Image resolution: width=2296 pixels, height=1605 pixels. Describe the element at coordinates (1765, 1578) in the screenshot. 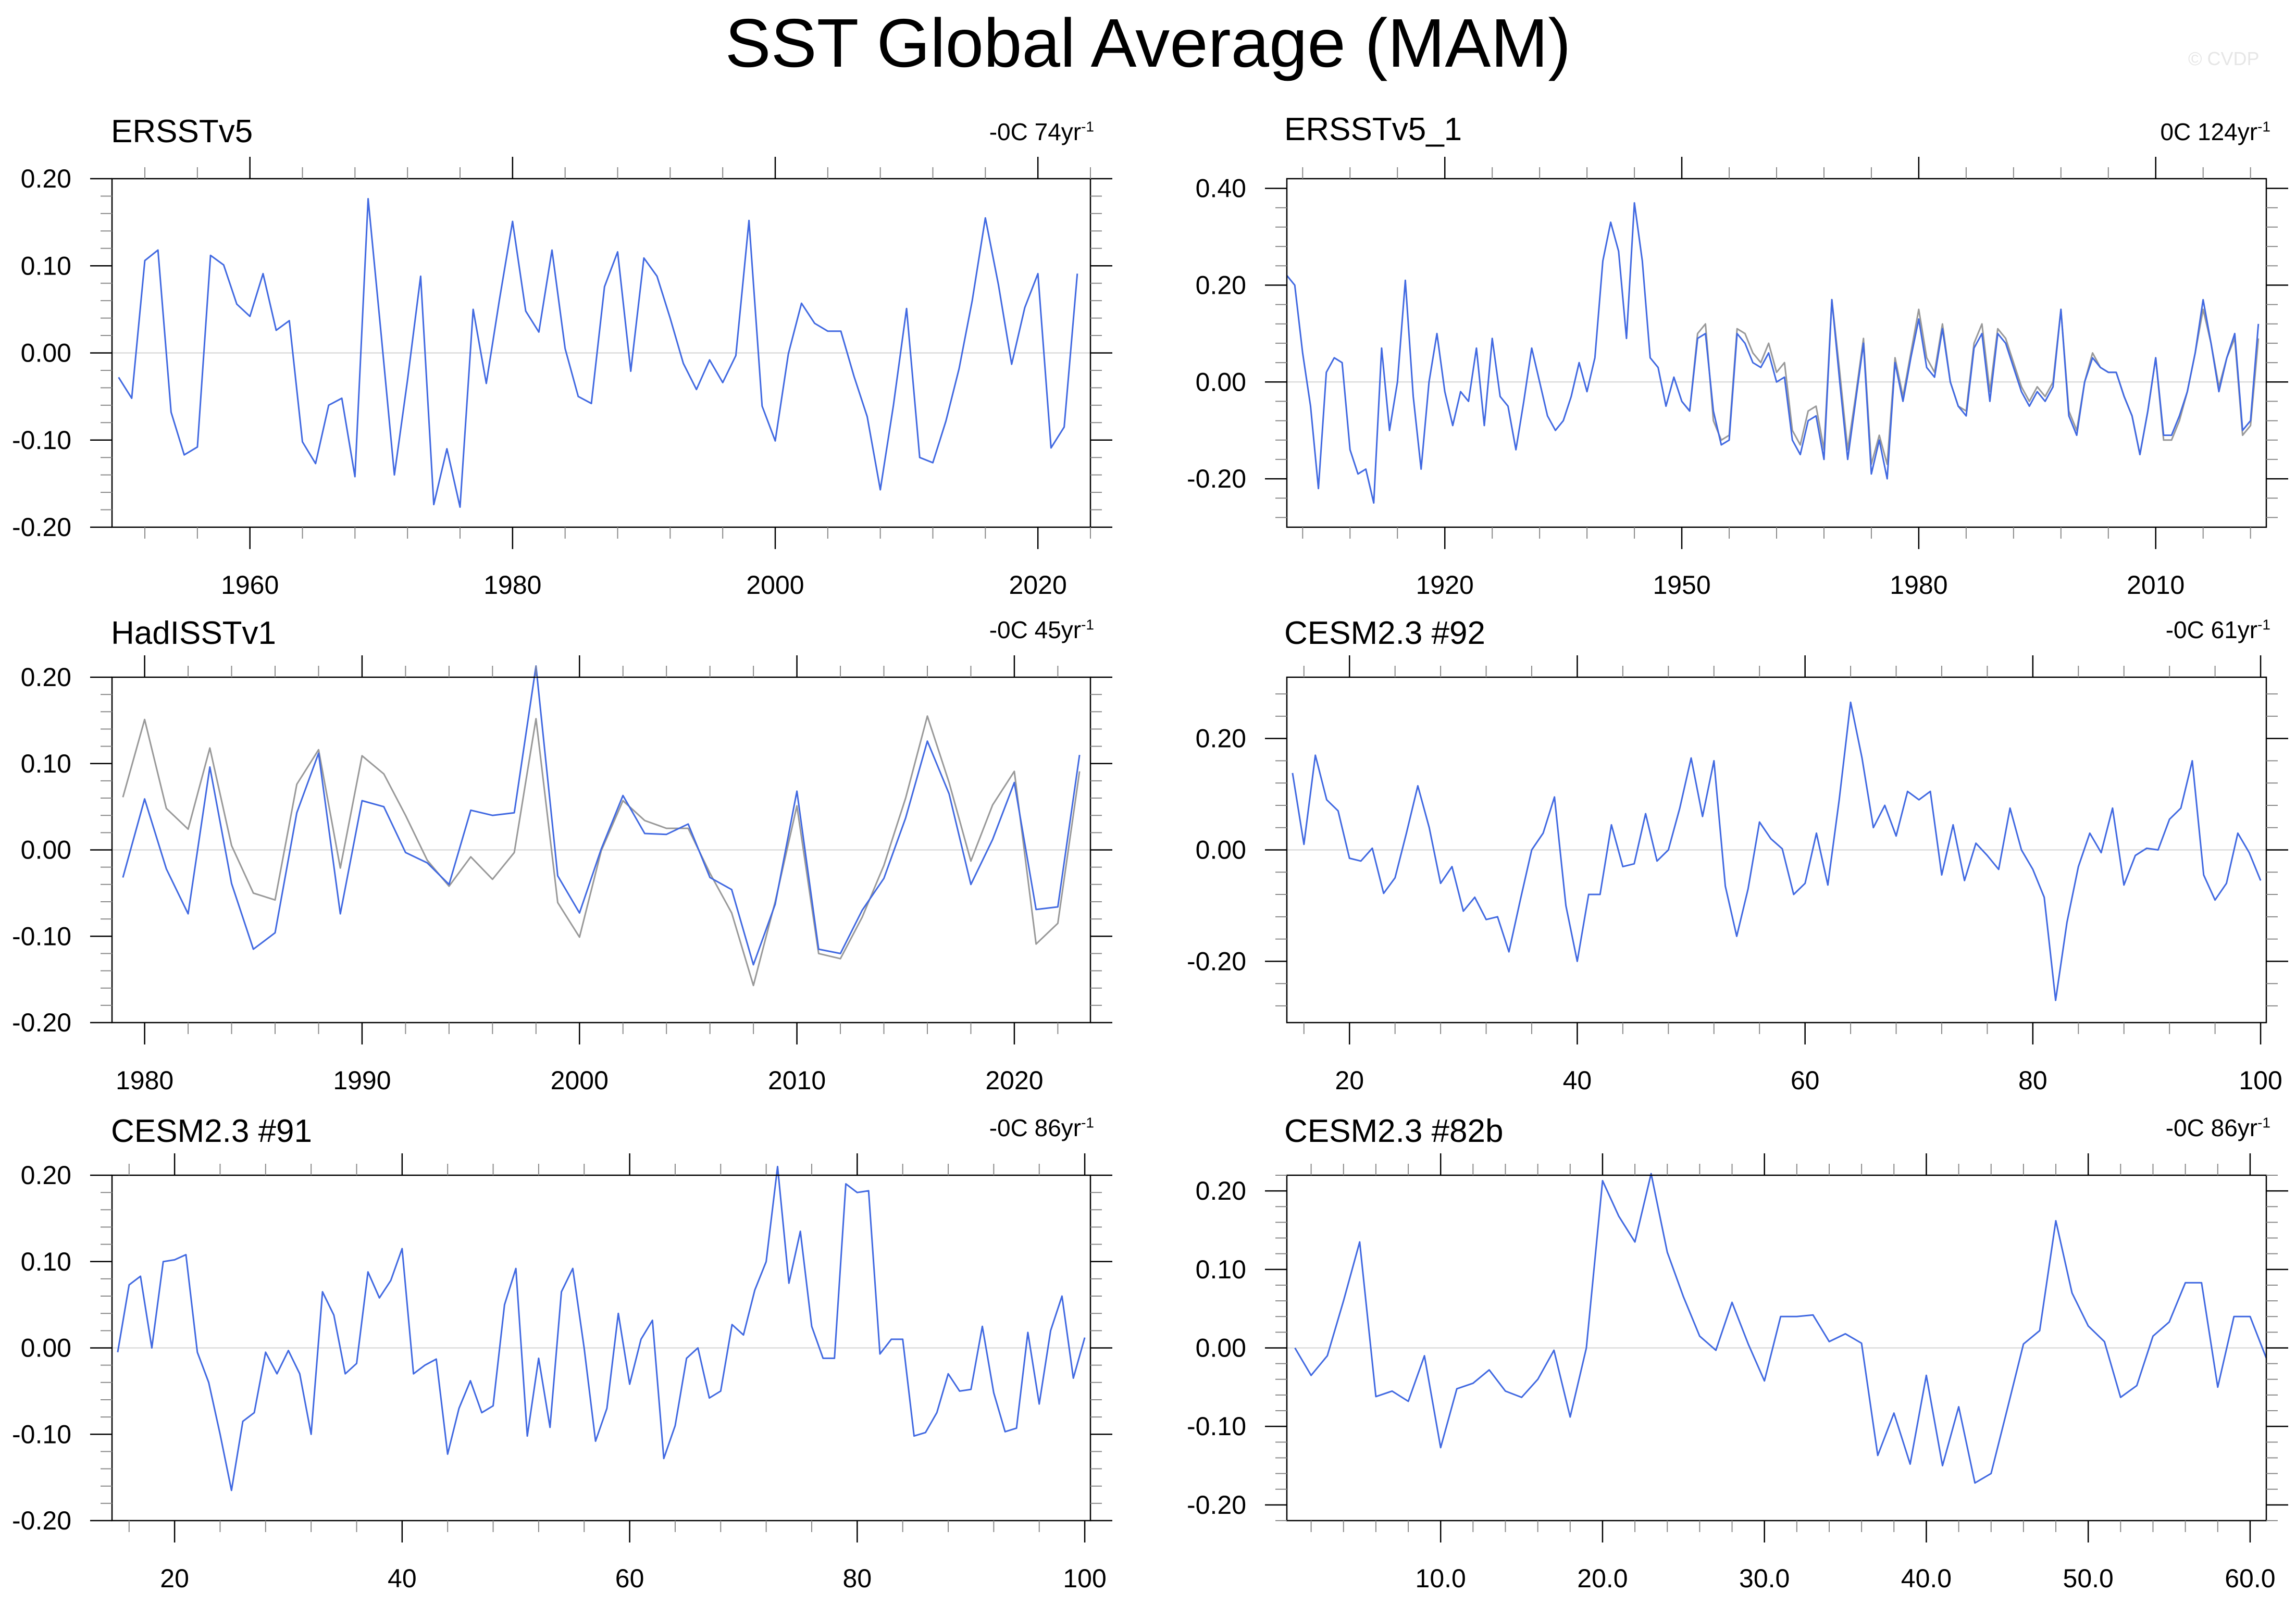

I see `x-tick-label: 30.0` at that location.